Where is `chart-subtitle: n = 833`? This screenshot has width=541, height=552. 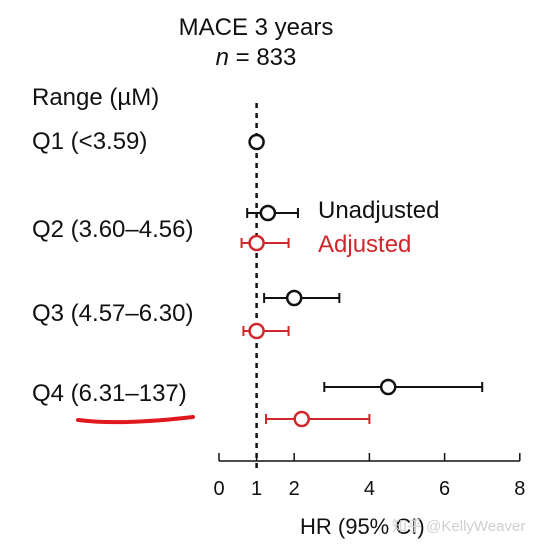
chart-subtitle: n = 833 is located at coordinates (256, 58).